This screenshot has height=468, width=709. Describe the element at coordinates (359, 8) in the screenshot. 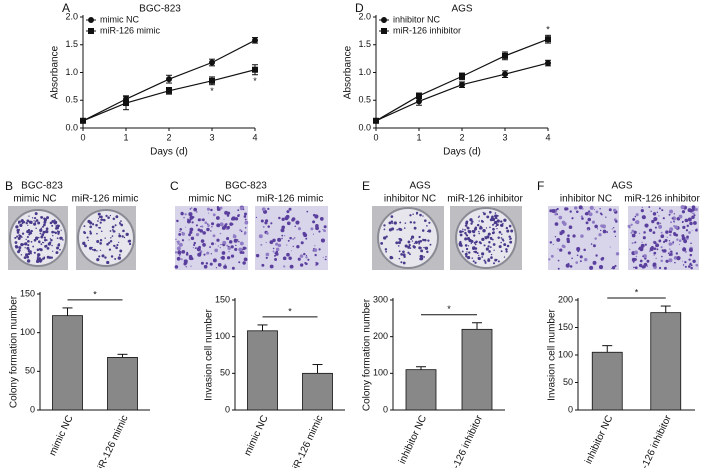

I see `panel-letter: D` at that location.